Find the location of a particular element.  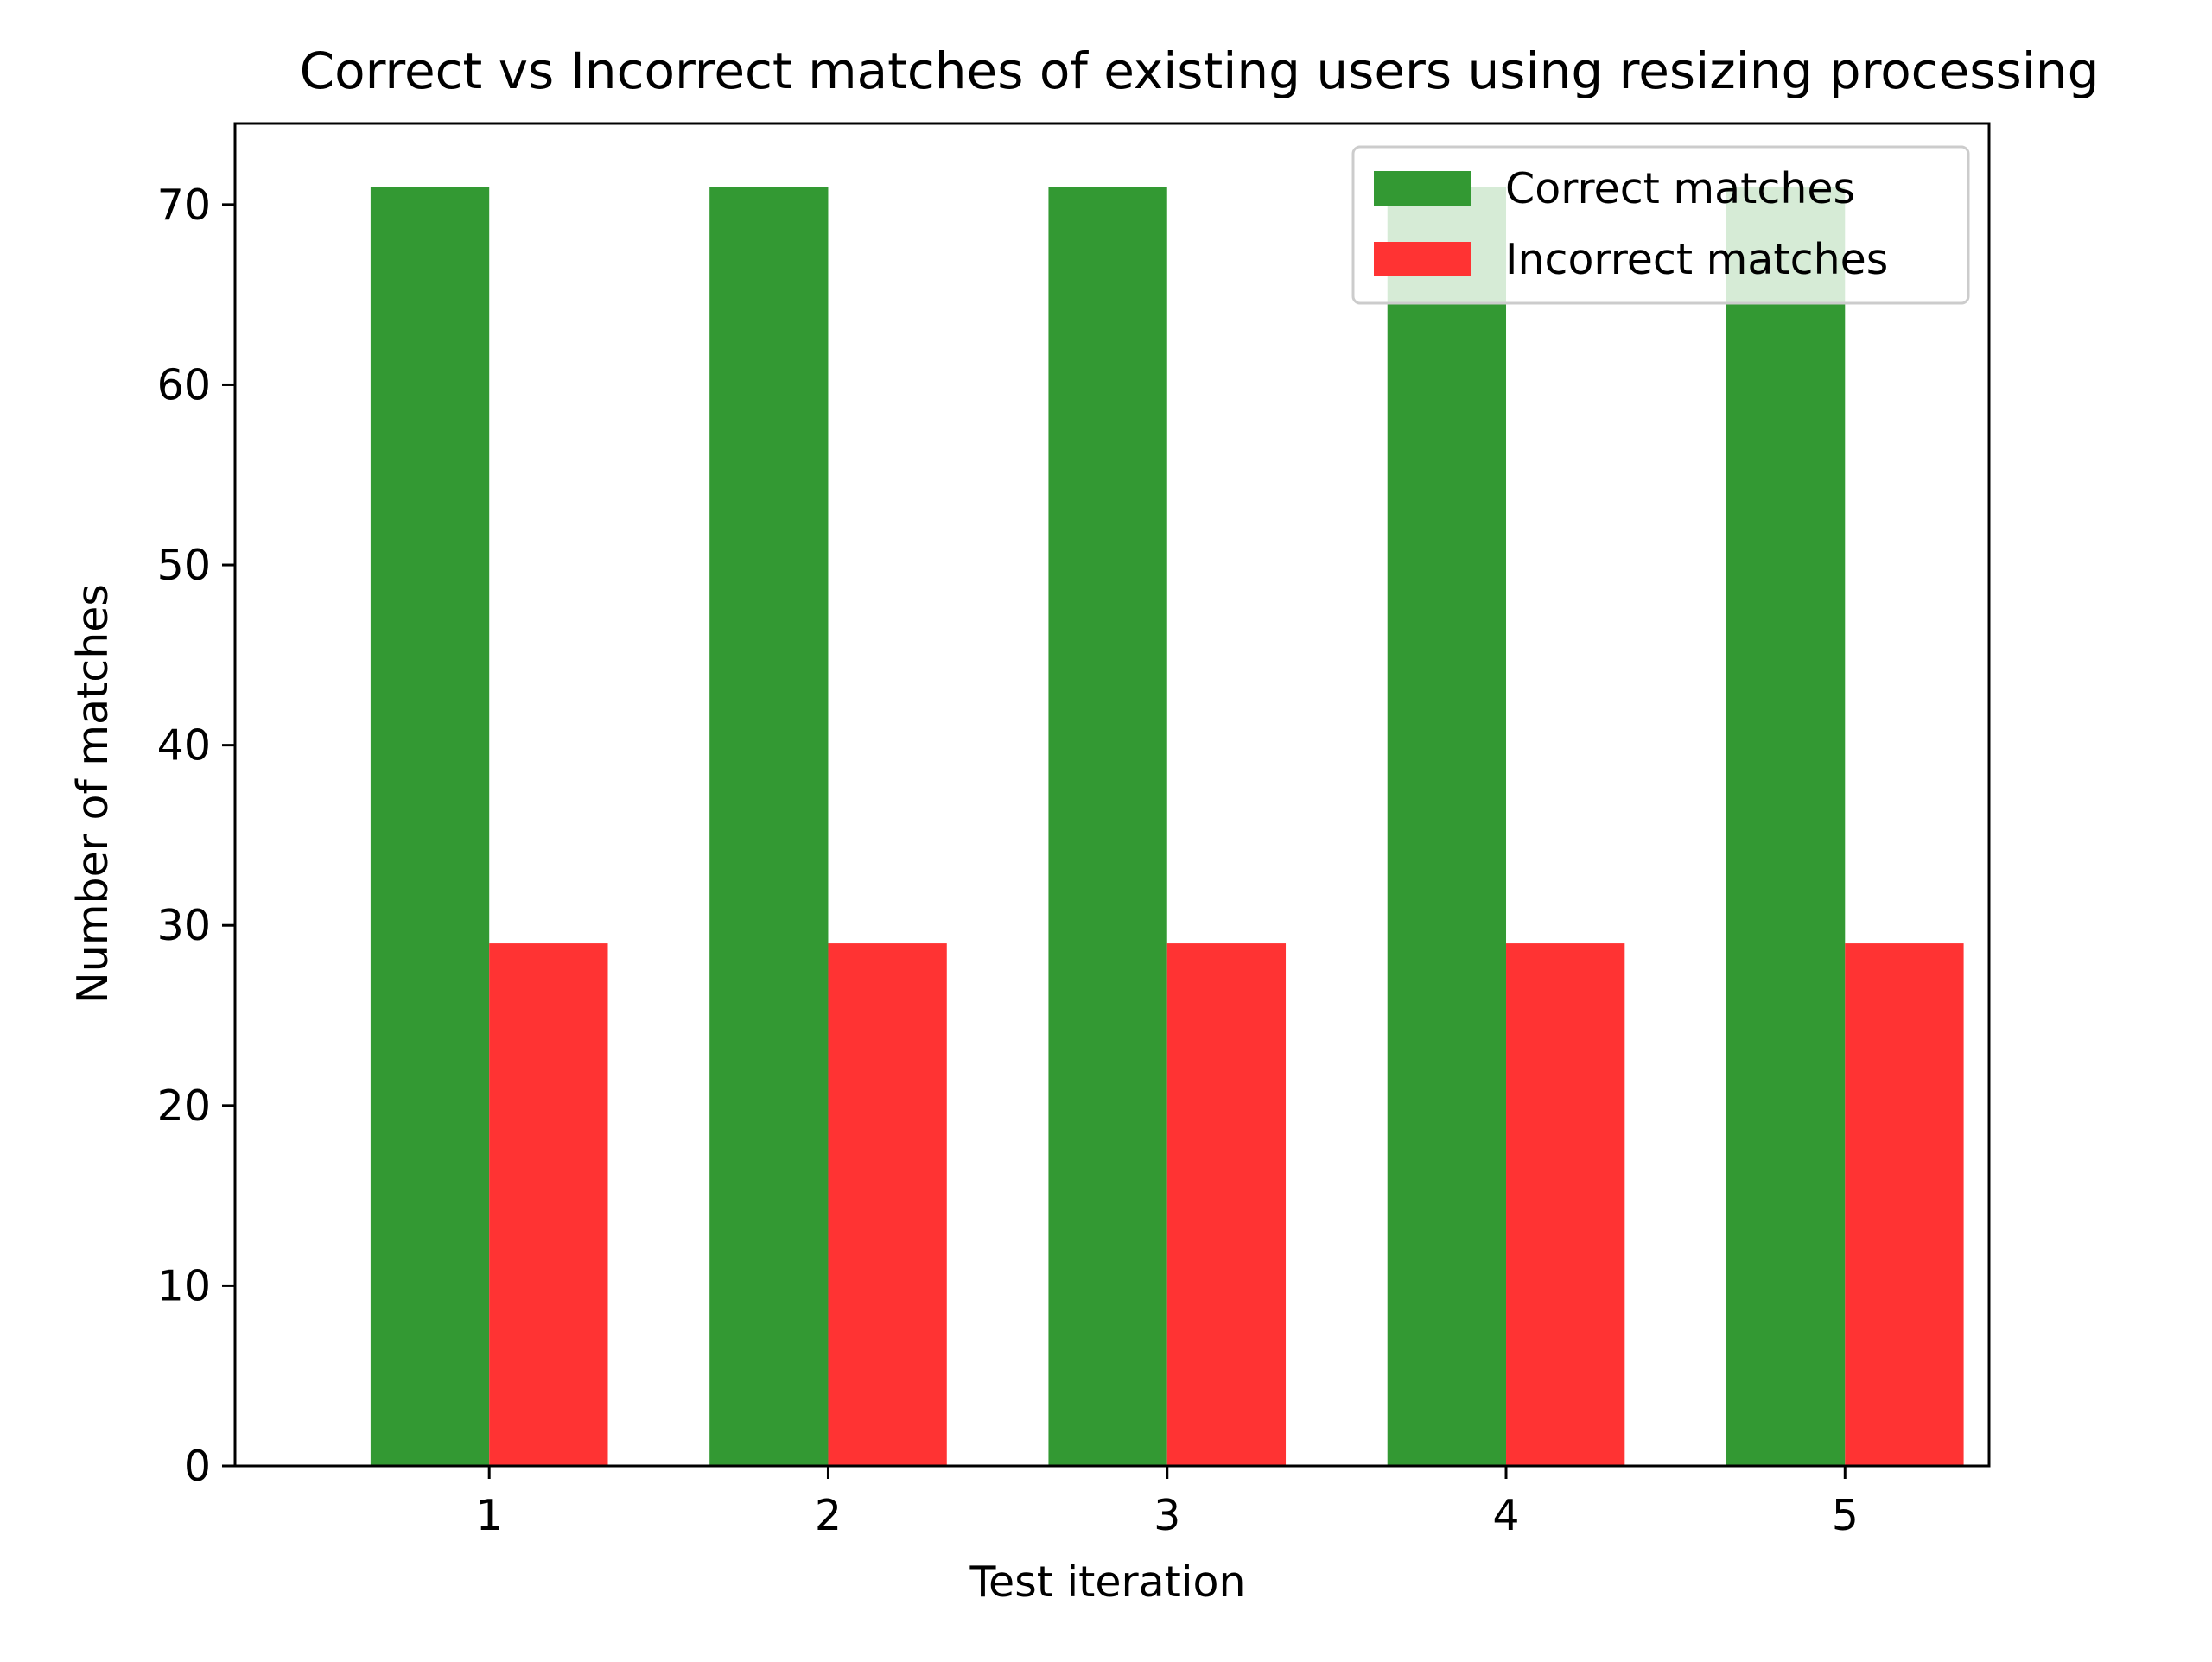

y-tick-label: 20 is located at coordinates (184, 1106).